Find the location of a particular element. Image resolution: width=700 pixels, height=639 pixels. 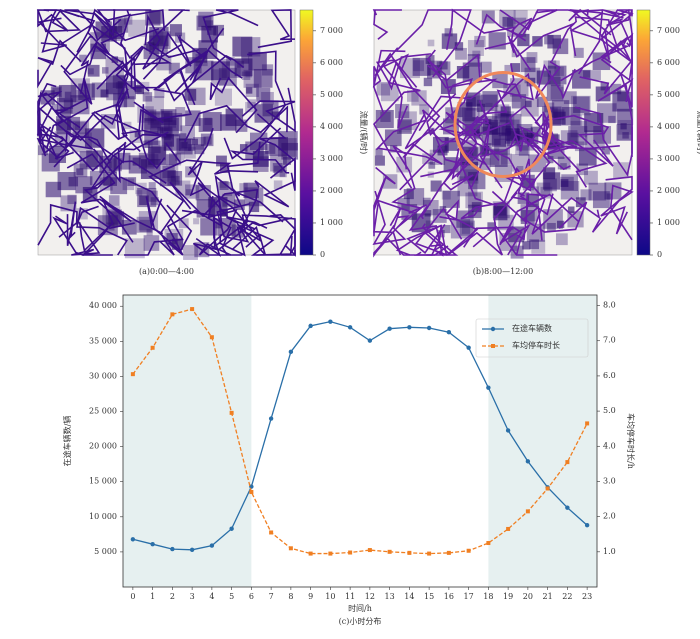

y-tick-label: 5 000 is located at coordinates (105, 551).